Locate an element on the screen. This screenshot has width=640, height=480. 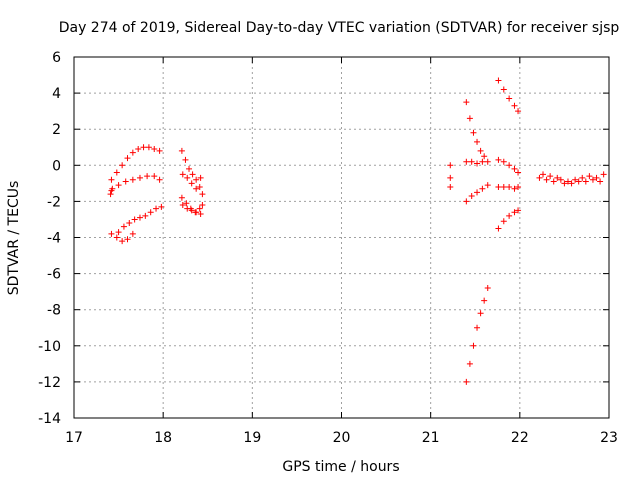
data-point-s18-p1 is located at coordinates (546, 179).